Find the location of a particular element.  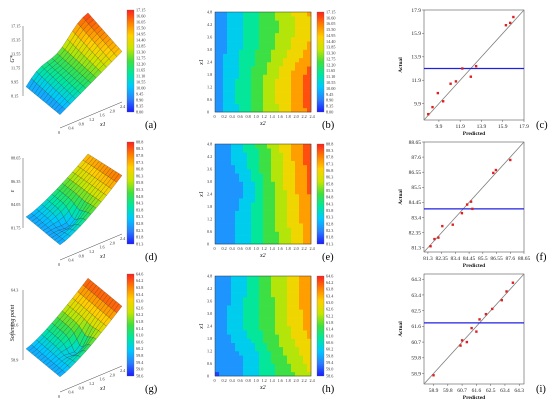

x-tick-label: 0.2 is located at coordinates (224, 380).